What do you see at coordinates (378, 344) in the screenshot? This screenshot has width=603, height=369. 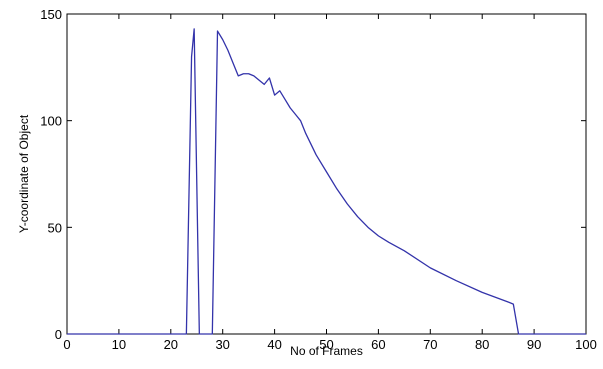 I see `x-tick-label: 60` at bounding box center [378, 344].